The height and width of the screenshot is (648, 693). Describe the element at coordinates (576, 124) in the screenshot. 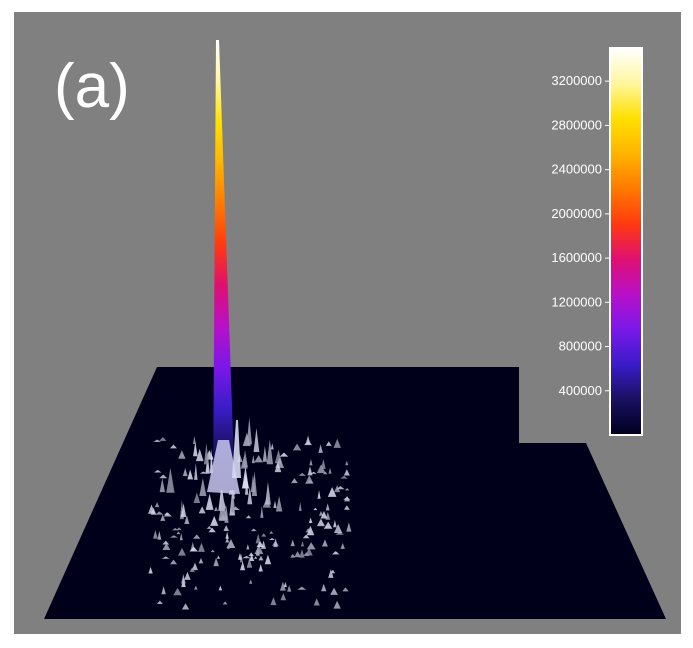

I see `colorbar-tick-label: 2800000` at that location.